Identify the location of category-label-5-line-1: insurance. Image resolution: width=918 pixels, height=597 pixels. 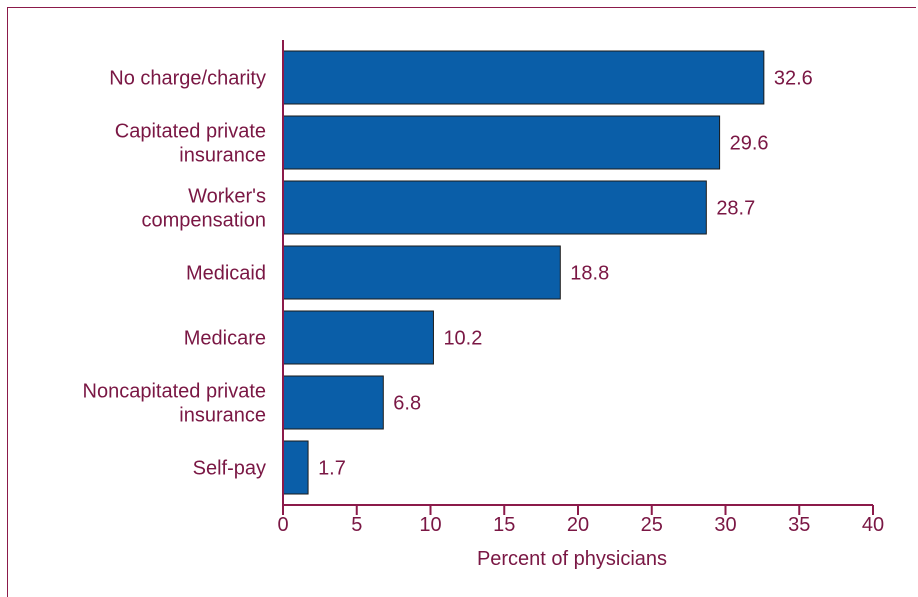
(222, 416).